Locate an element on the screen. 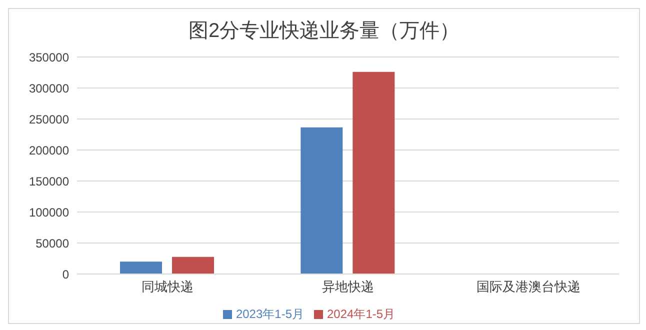 The height and width of the screenshot is (330, 646). x-tick-label: 异地快递 is located at coordinates (348, 286).